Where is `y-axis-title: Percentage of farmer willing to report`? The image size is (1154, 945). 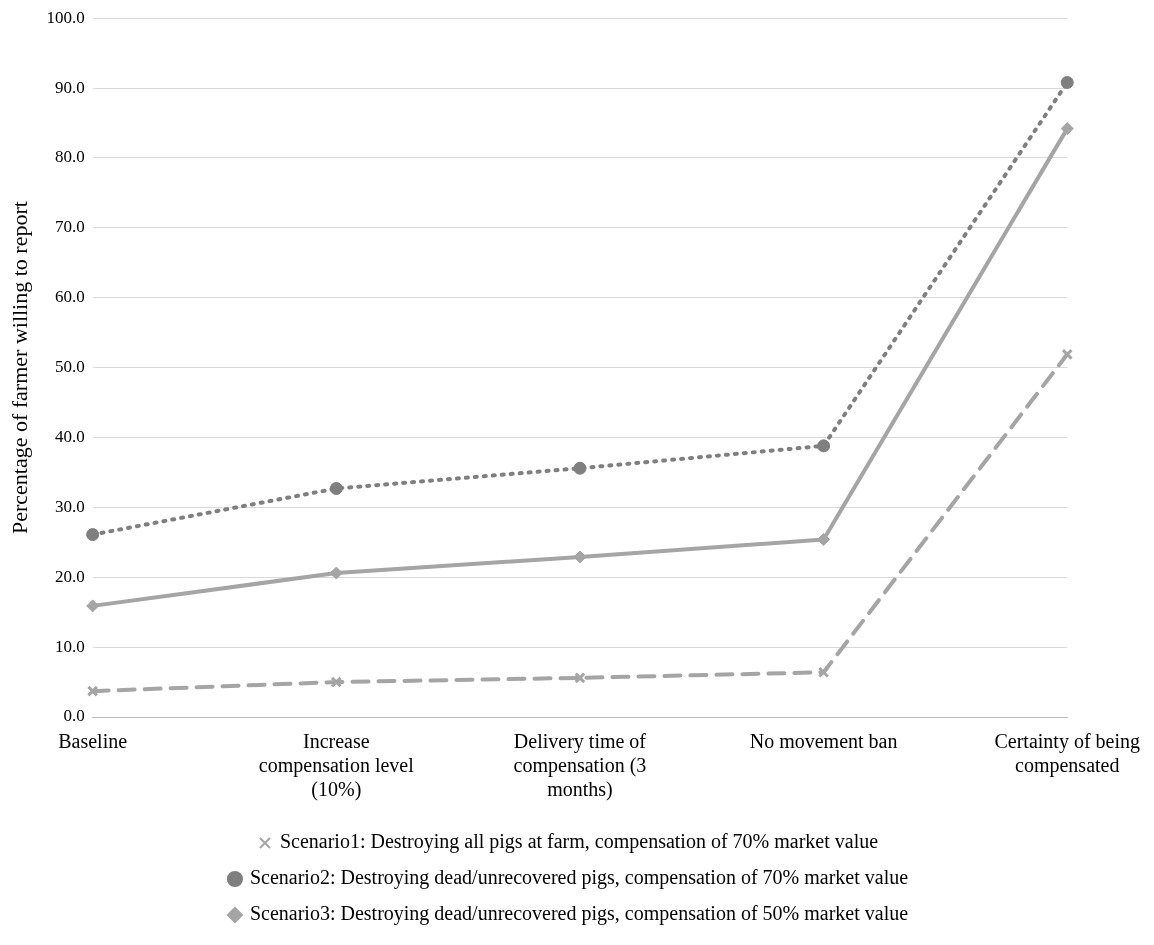 y-axis-title: Percentage of farmer willing to report is located at coordinates (19, 368).